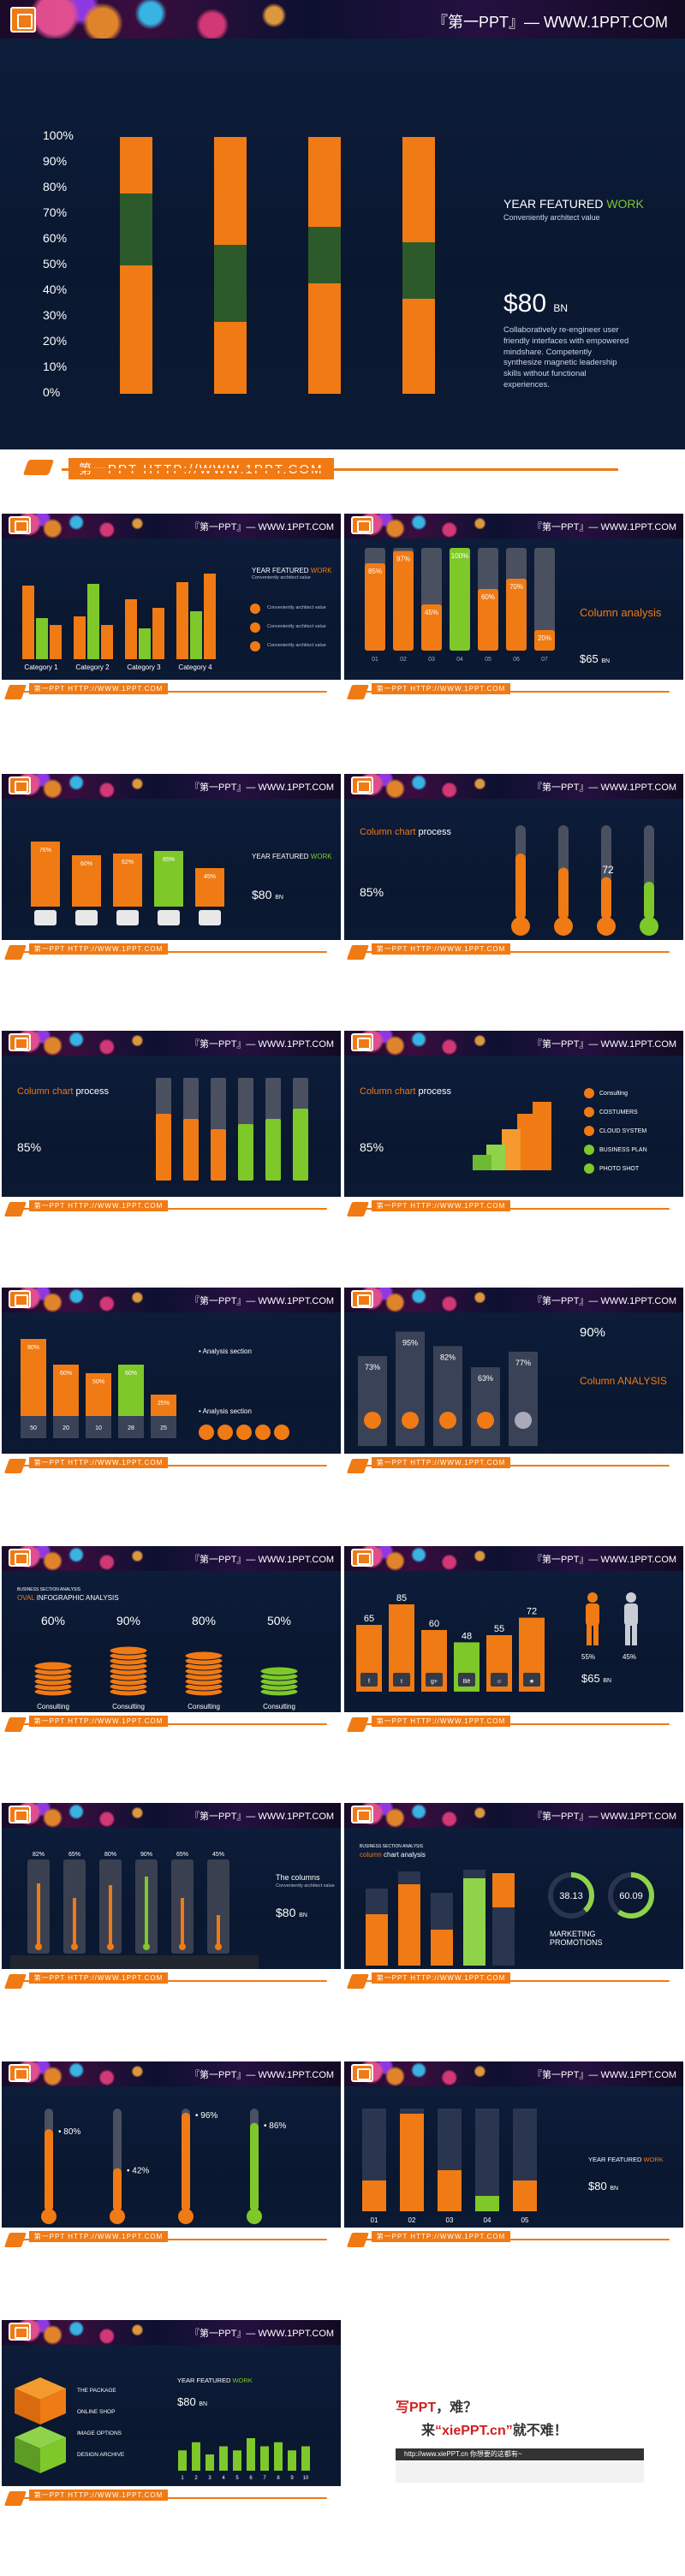  What do you see at coordinates (138, 2171) in the screenshot?
I see `data-label: • 42%` at bounding box center [138, 2171].